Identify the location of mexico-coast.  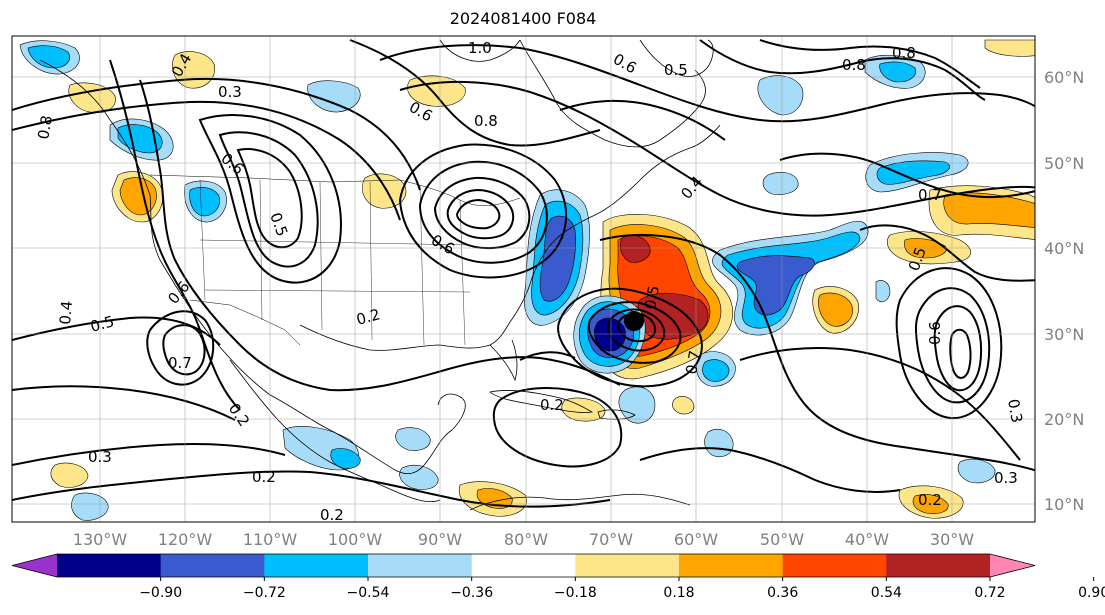
(335, 431).